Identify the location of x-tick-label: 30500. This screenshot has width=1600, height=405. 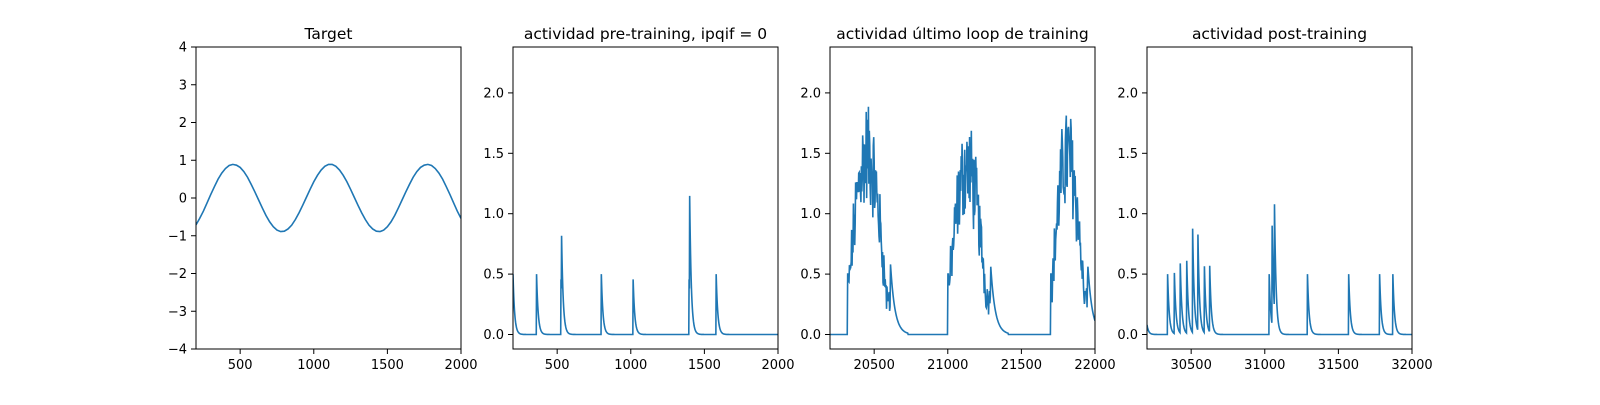
(1190, 365).